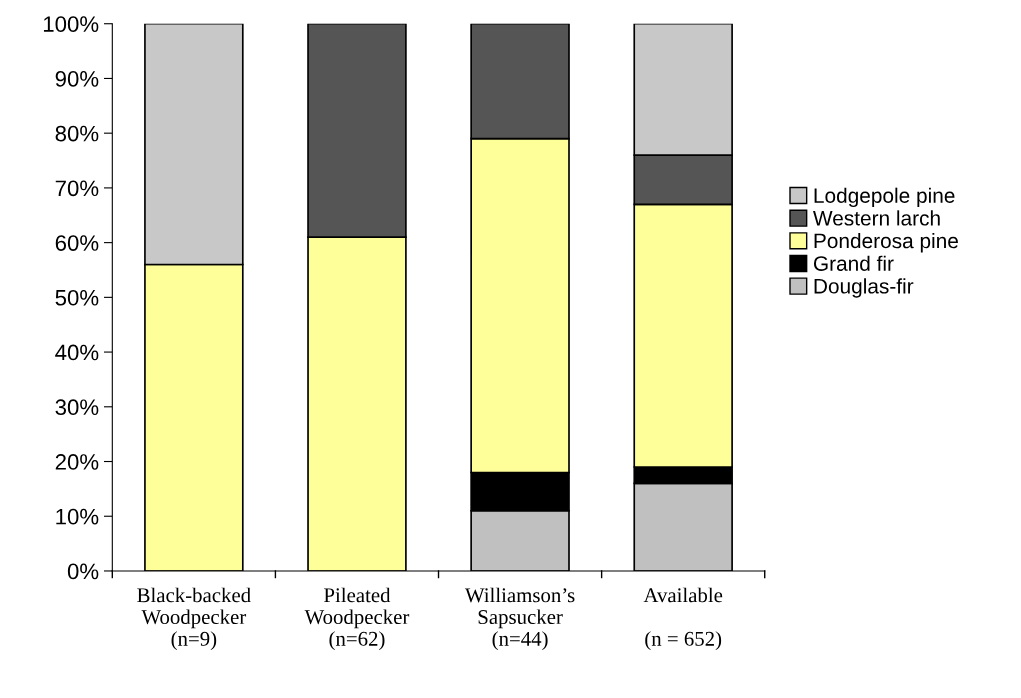 This screenshot has height=698, width=1021. I want to click on legend-label: Lodgepole pine, so click(884, 197).